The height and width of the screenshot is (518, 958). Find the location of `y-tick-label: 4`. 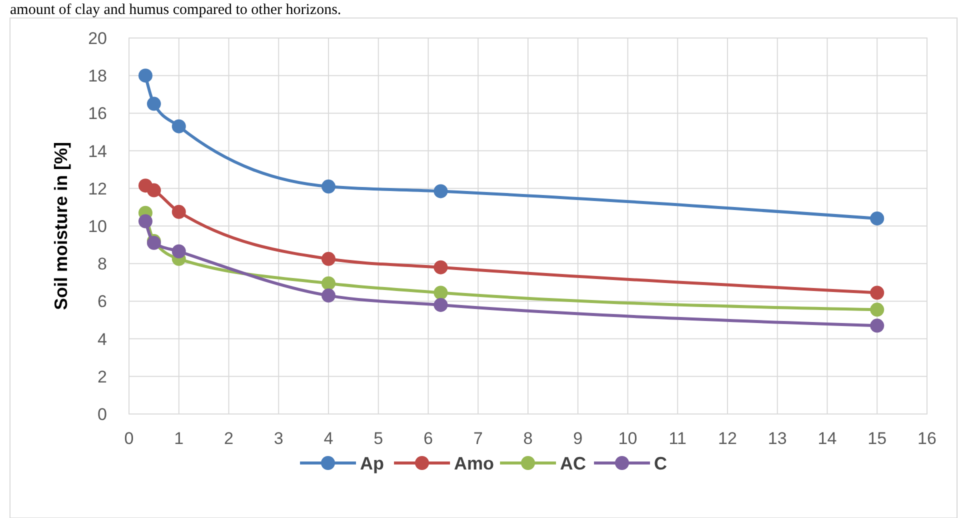

y-tick-label: 4 is located at coordinates (102, 339).